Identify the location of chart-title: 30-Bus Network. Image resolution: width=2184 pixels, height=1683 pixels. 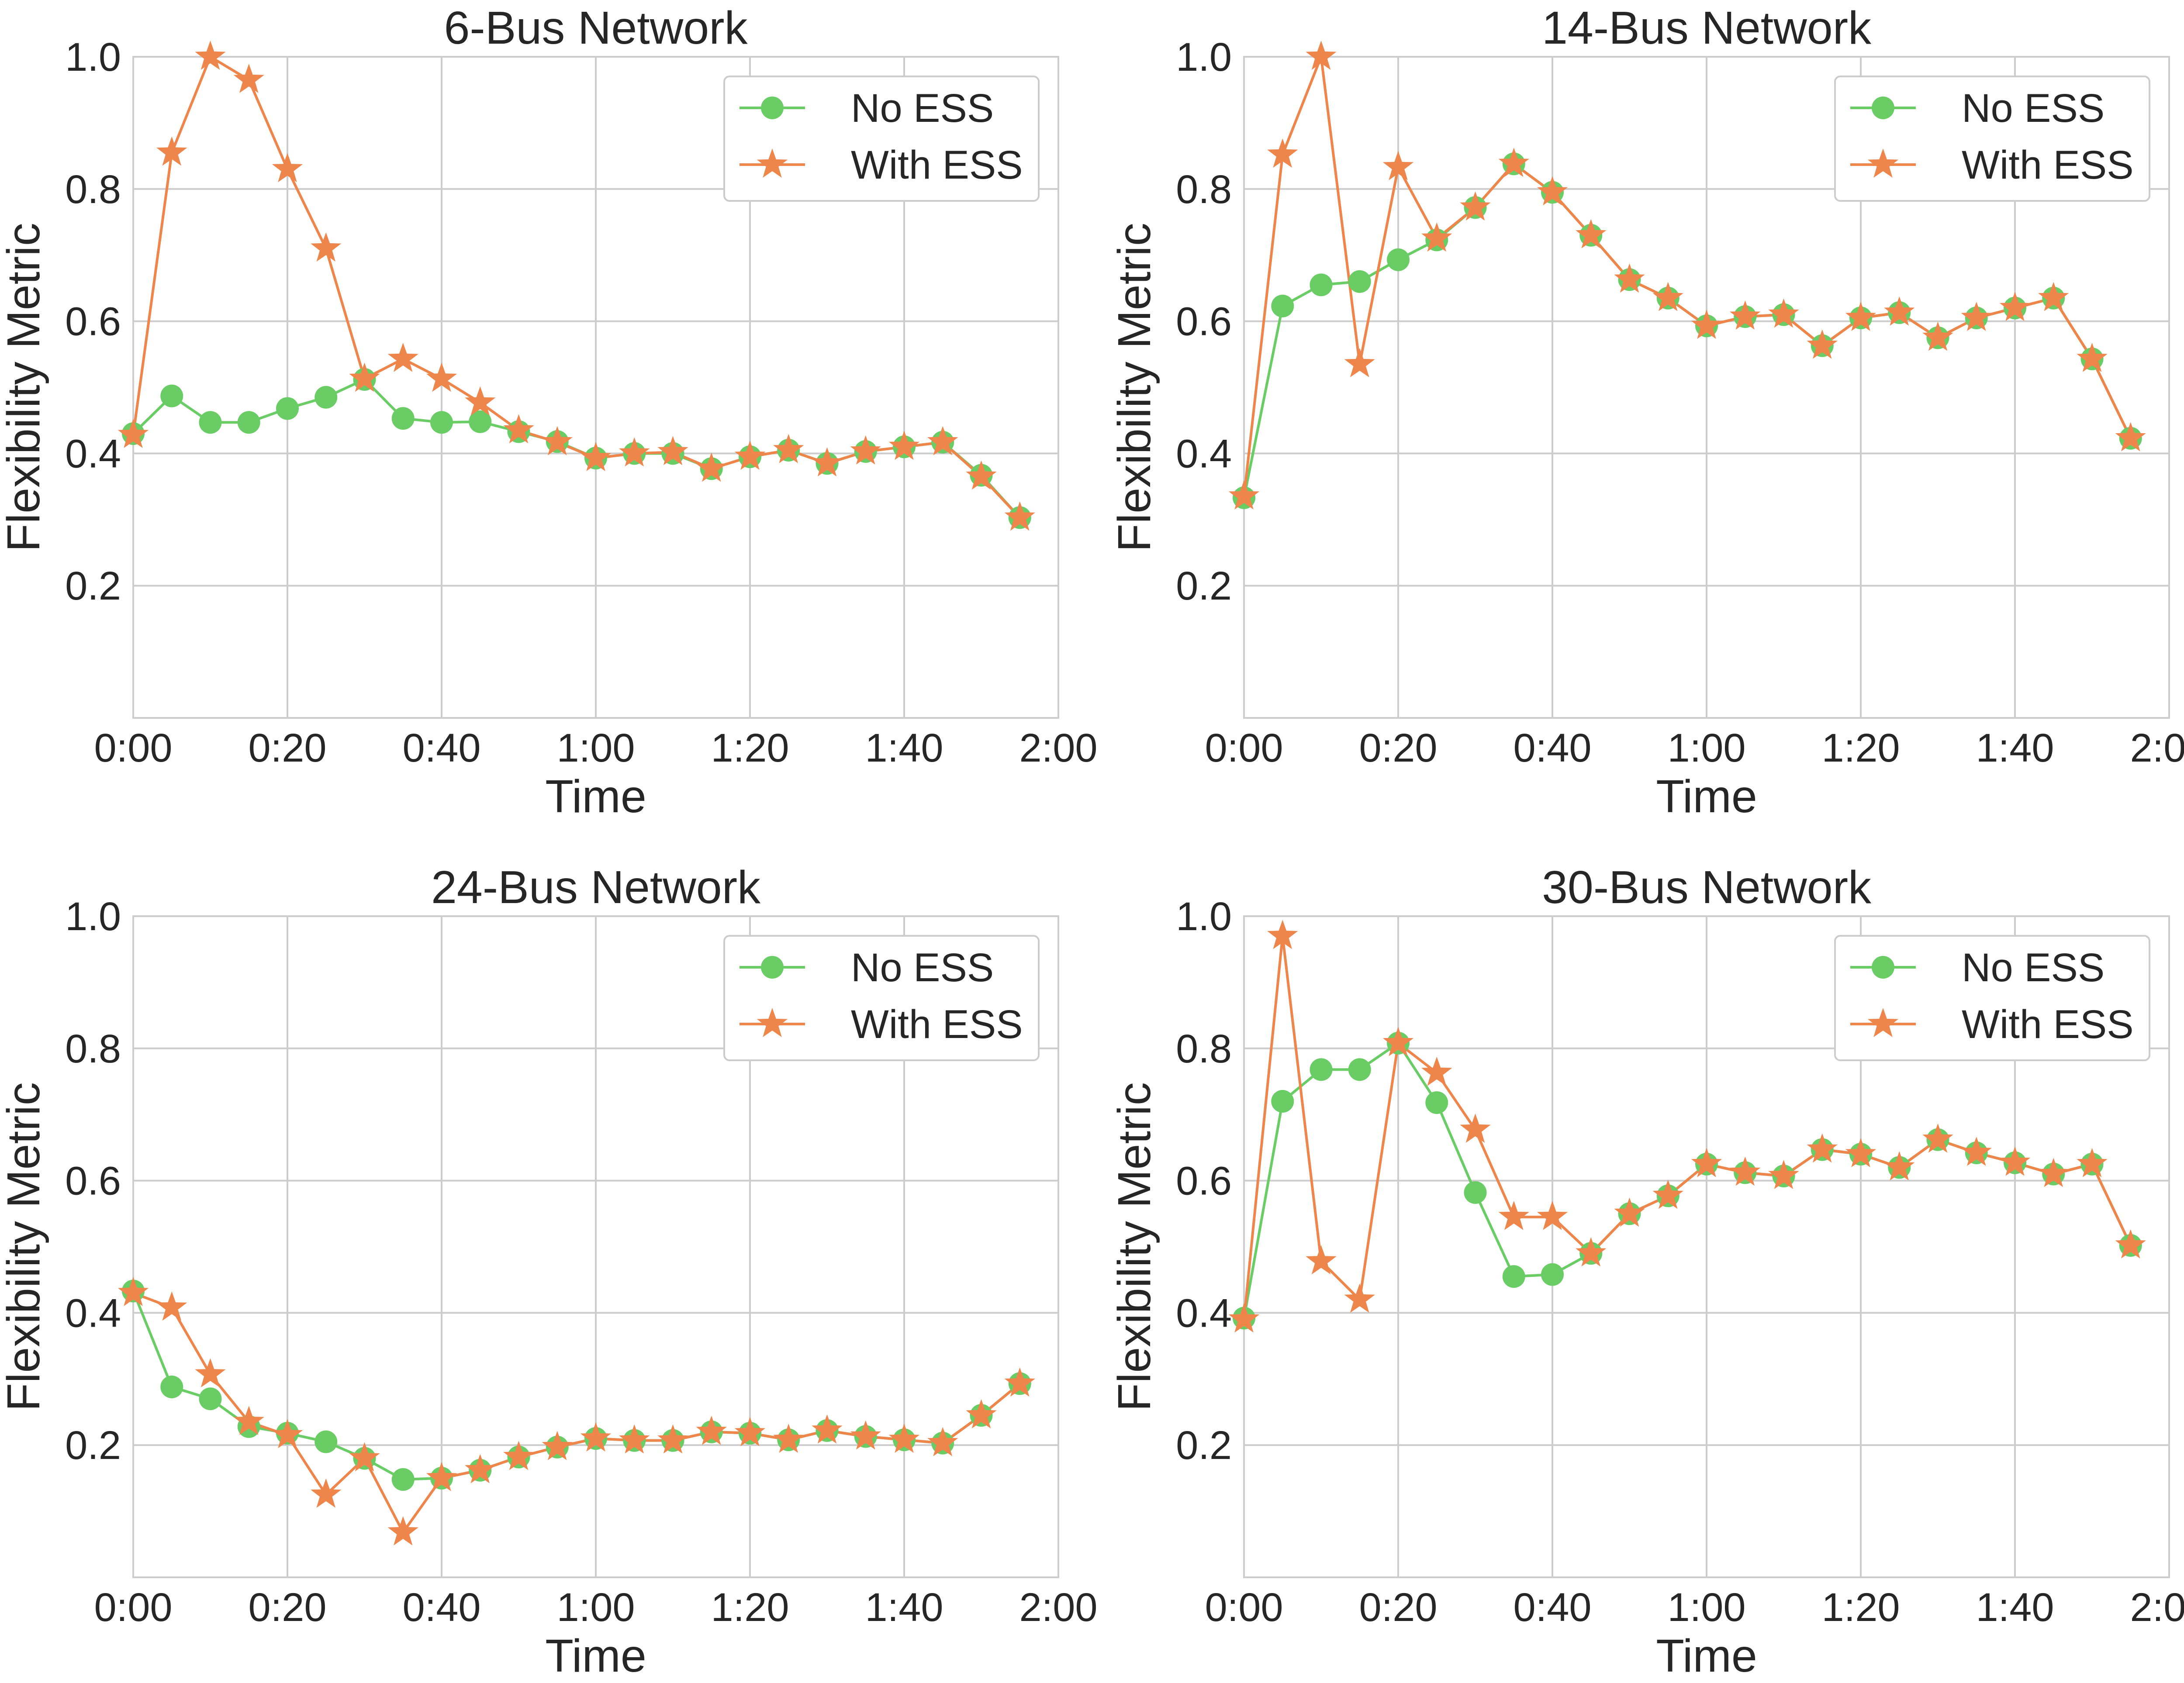
(1707, 888).